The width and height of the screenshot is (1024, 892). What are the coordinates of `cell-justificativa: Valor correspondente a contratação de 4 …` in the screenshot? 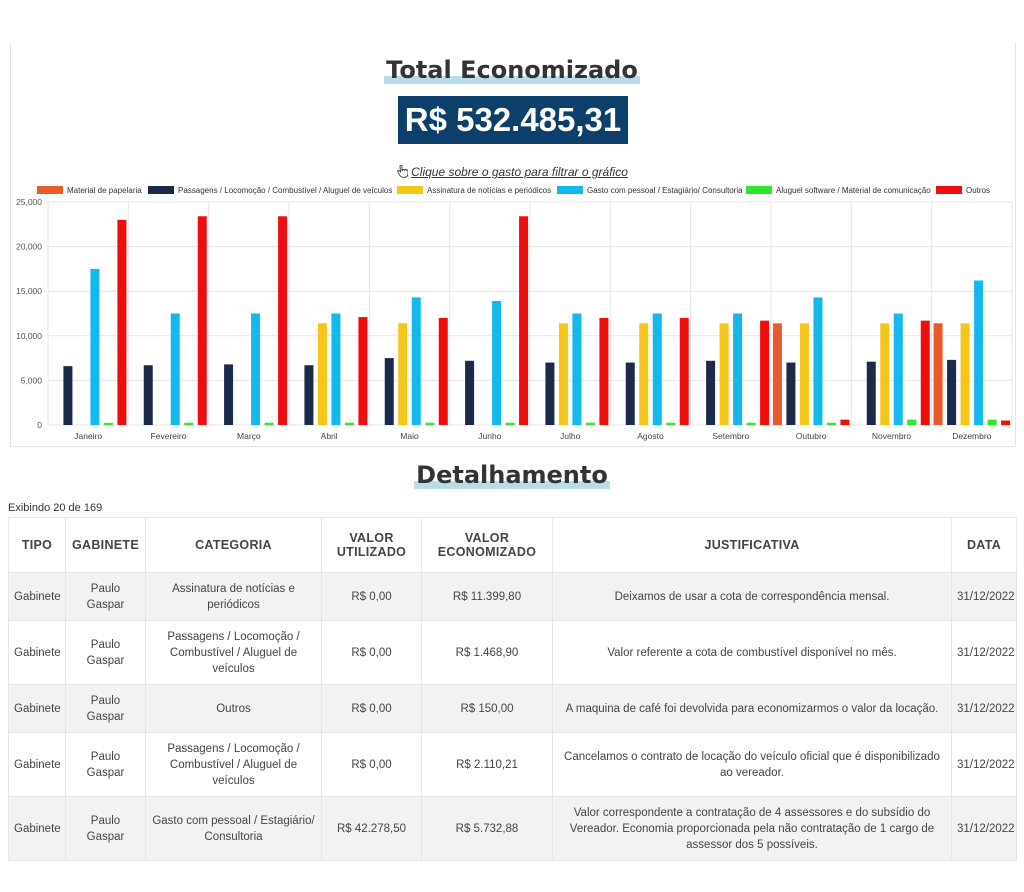 It's located at (752, 828).